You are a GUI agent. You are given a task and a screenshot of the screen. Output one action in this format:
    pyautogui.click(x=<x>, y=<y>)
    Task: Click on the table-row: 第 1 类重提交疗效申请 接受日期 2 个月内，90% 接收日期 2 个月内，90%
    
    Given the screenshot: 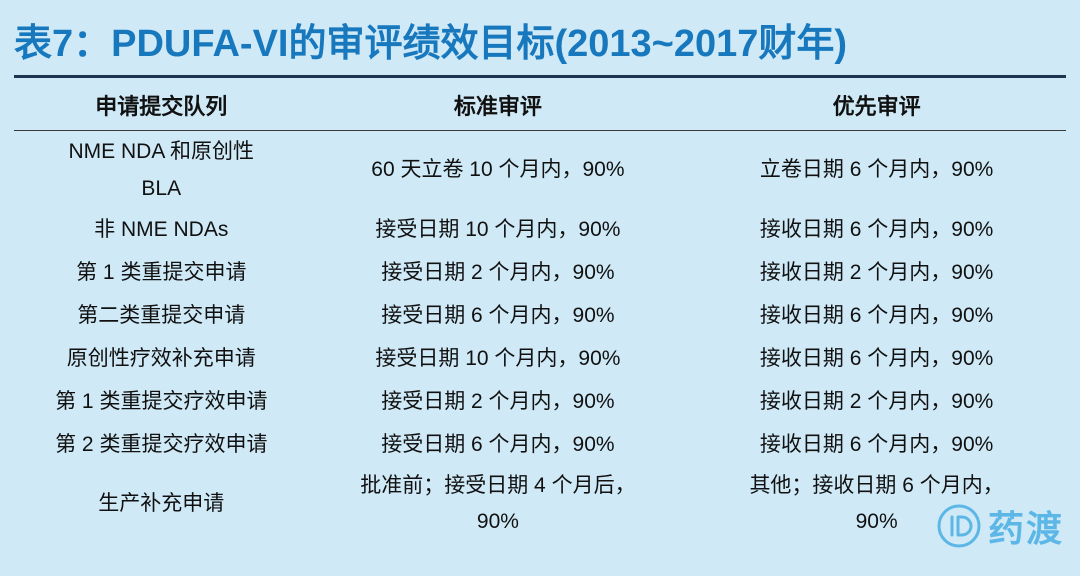 What is the action you would take?
    pyautogui.click(x=540, y=402)
    